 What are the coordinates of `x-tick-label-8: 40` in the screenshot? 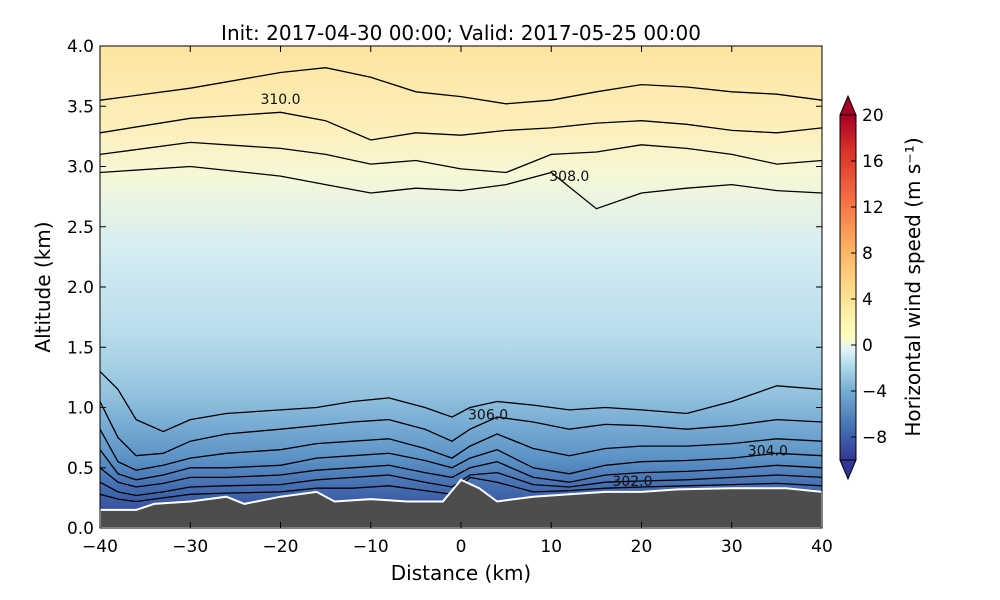 It's located at (822, 547).